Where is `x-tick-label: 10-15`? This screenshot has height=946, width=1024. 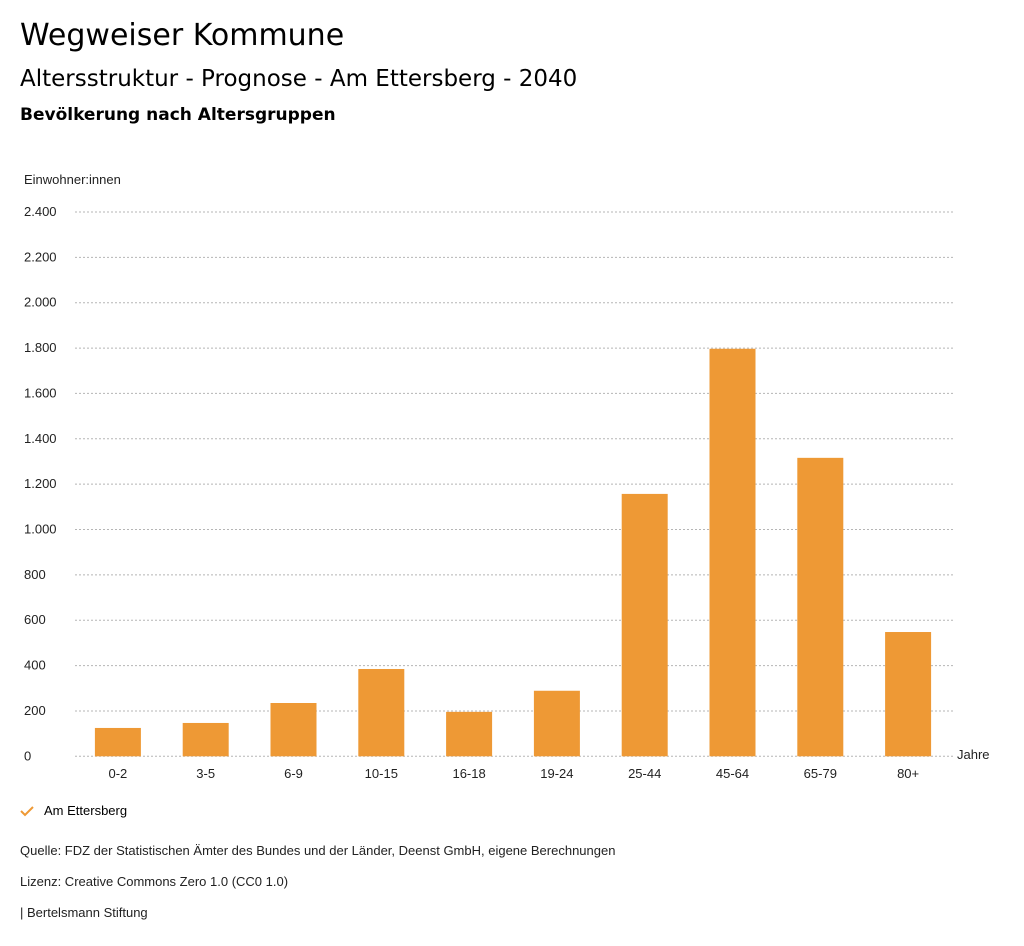
x-tick-label: 10-15 is located at coordinates (381, 773).